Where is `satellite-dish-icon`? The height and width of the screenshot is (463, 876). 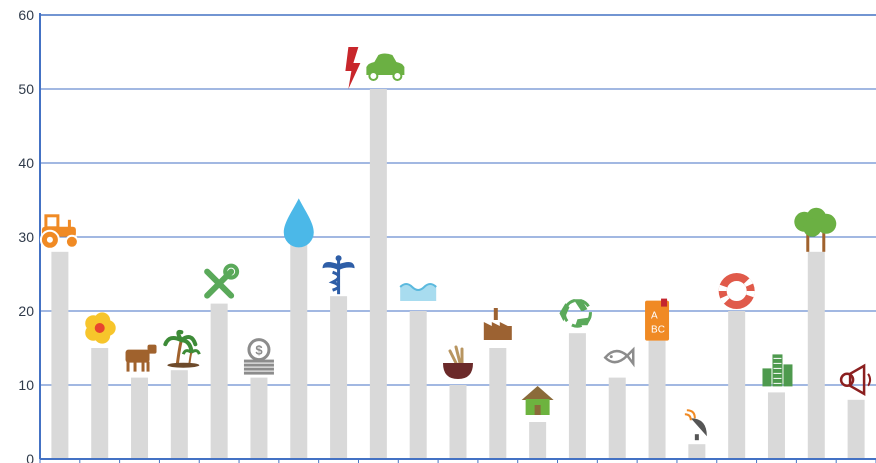
satellite-dish-icon is located at coordinates (695, 425).